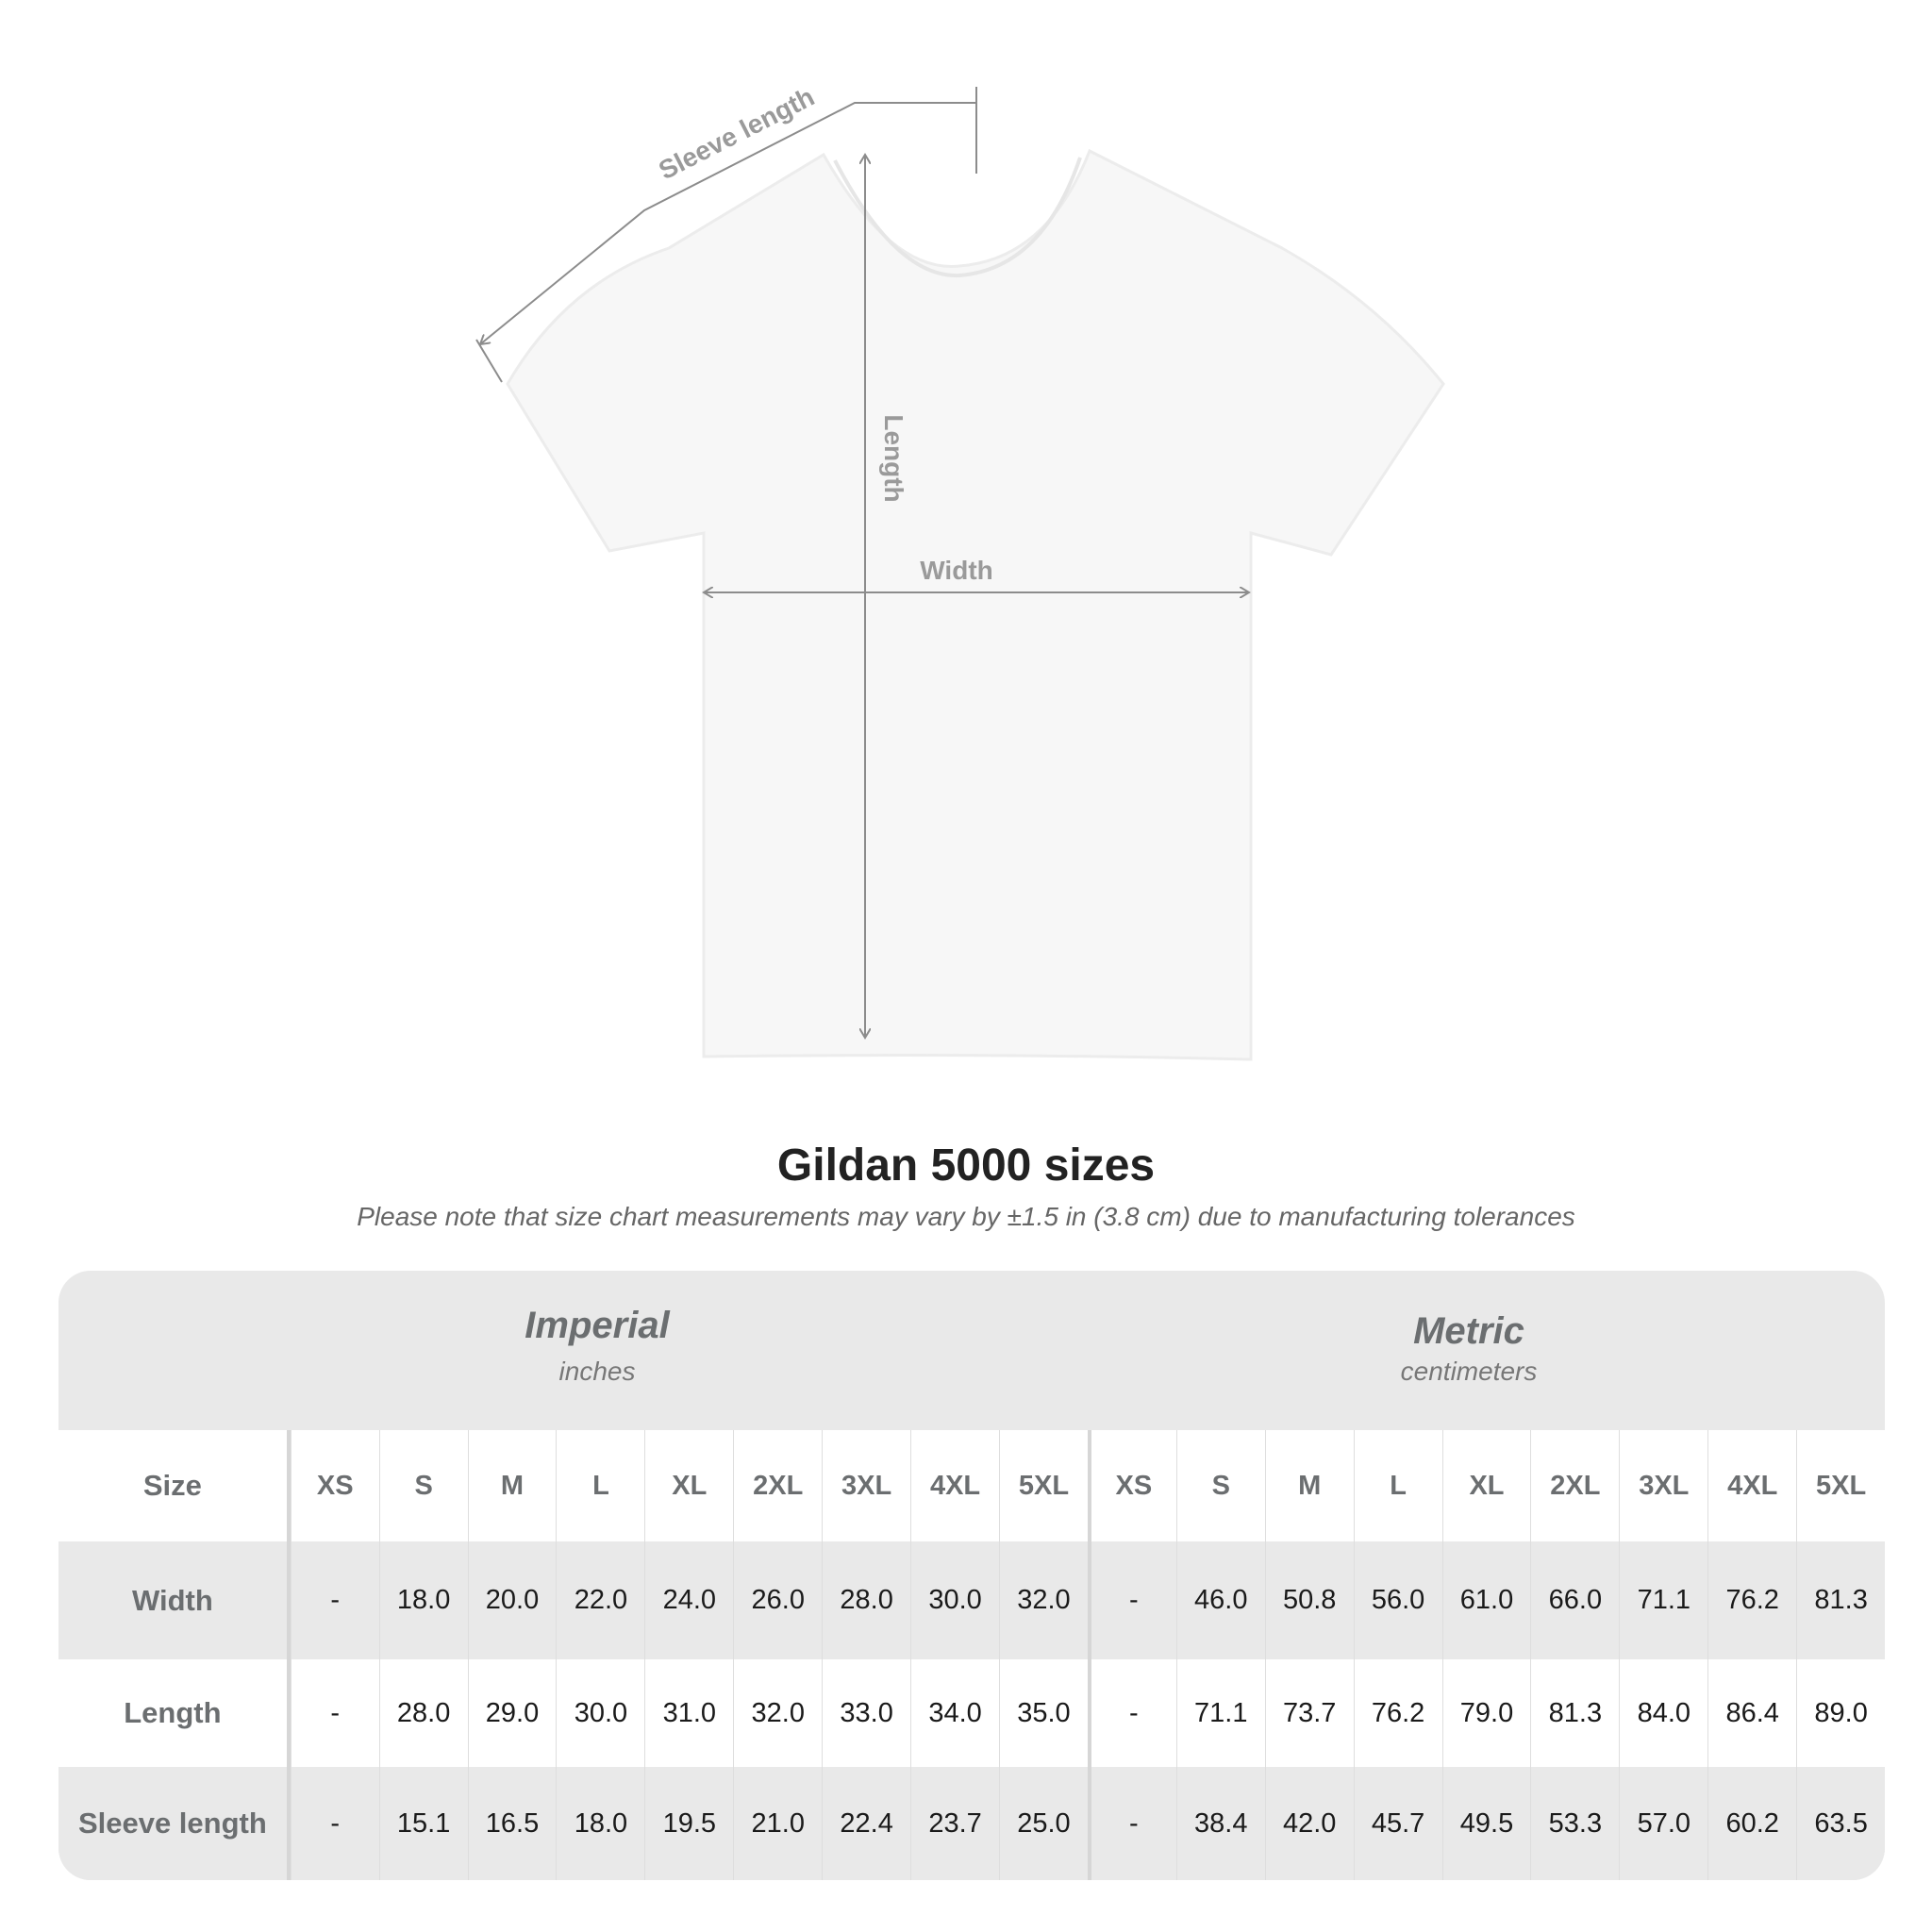 The image size is (1932, 1932). I want to click on value-cell-imperial: 15.1, so click(423, 1824).